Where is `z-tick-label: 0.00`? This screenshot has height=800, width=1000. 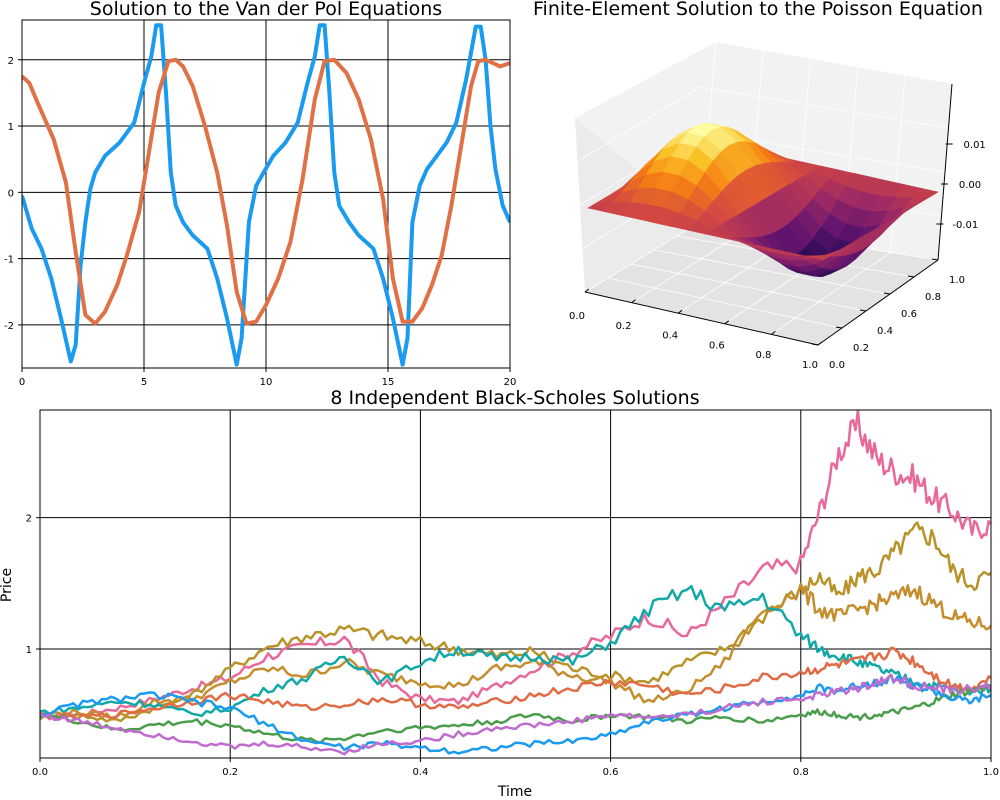 z-tick-label: 0.00 is located at coordinates (970, 185).